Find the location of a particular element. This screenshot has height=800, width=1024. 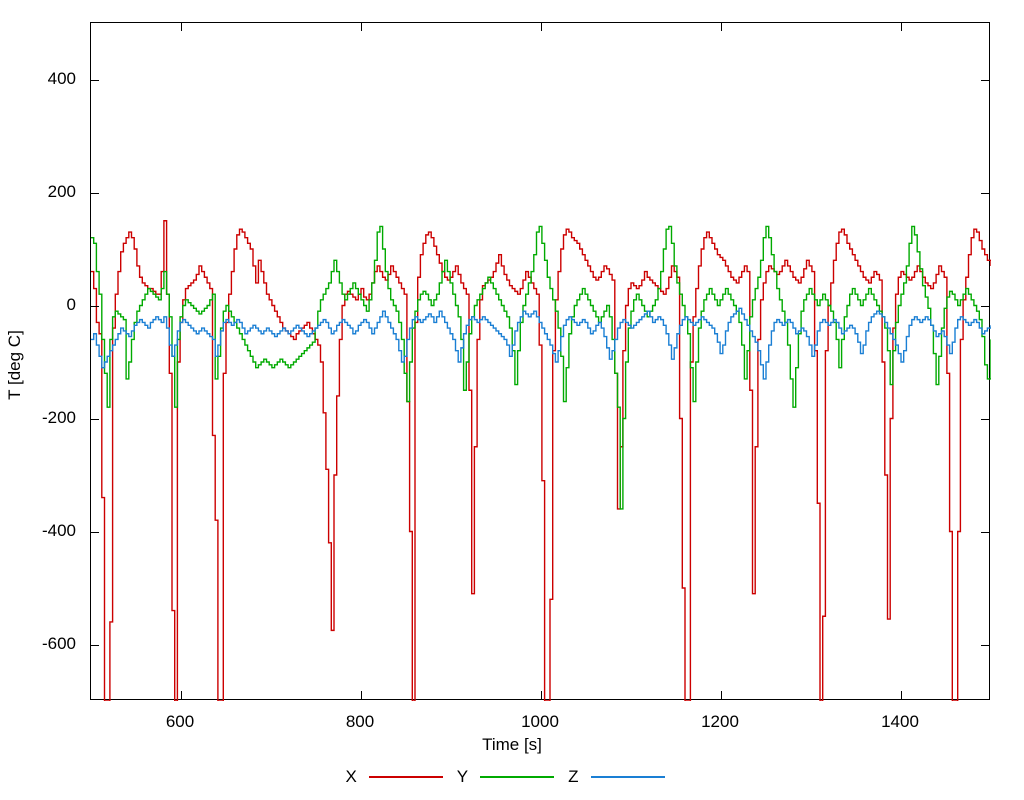

x-tick-label: 1200 is located at coordinates (720, 721).